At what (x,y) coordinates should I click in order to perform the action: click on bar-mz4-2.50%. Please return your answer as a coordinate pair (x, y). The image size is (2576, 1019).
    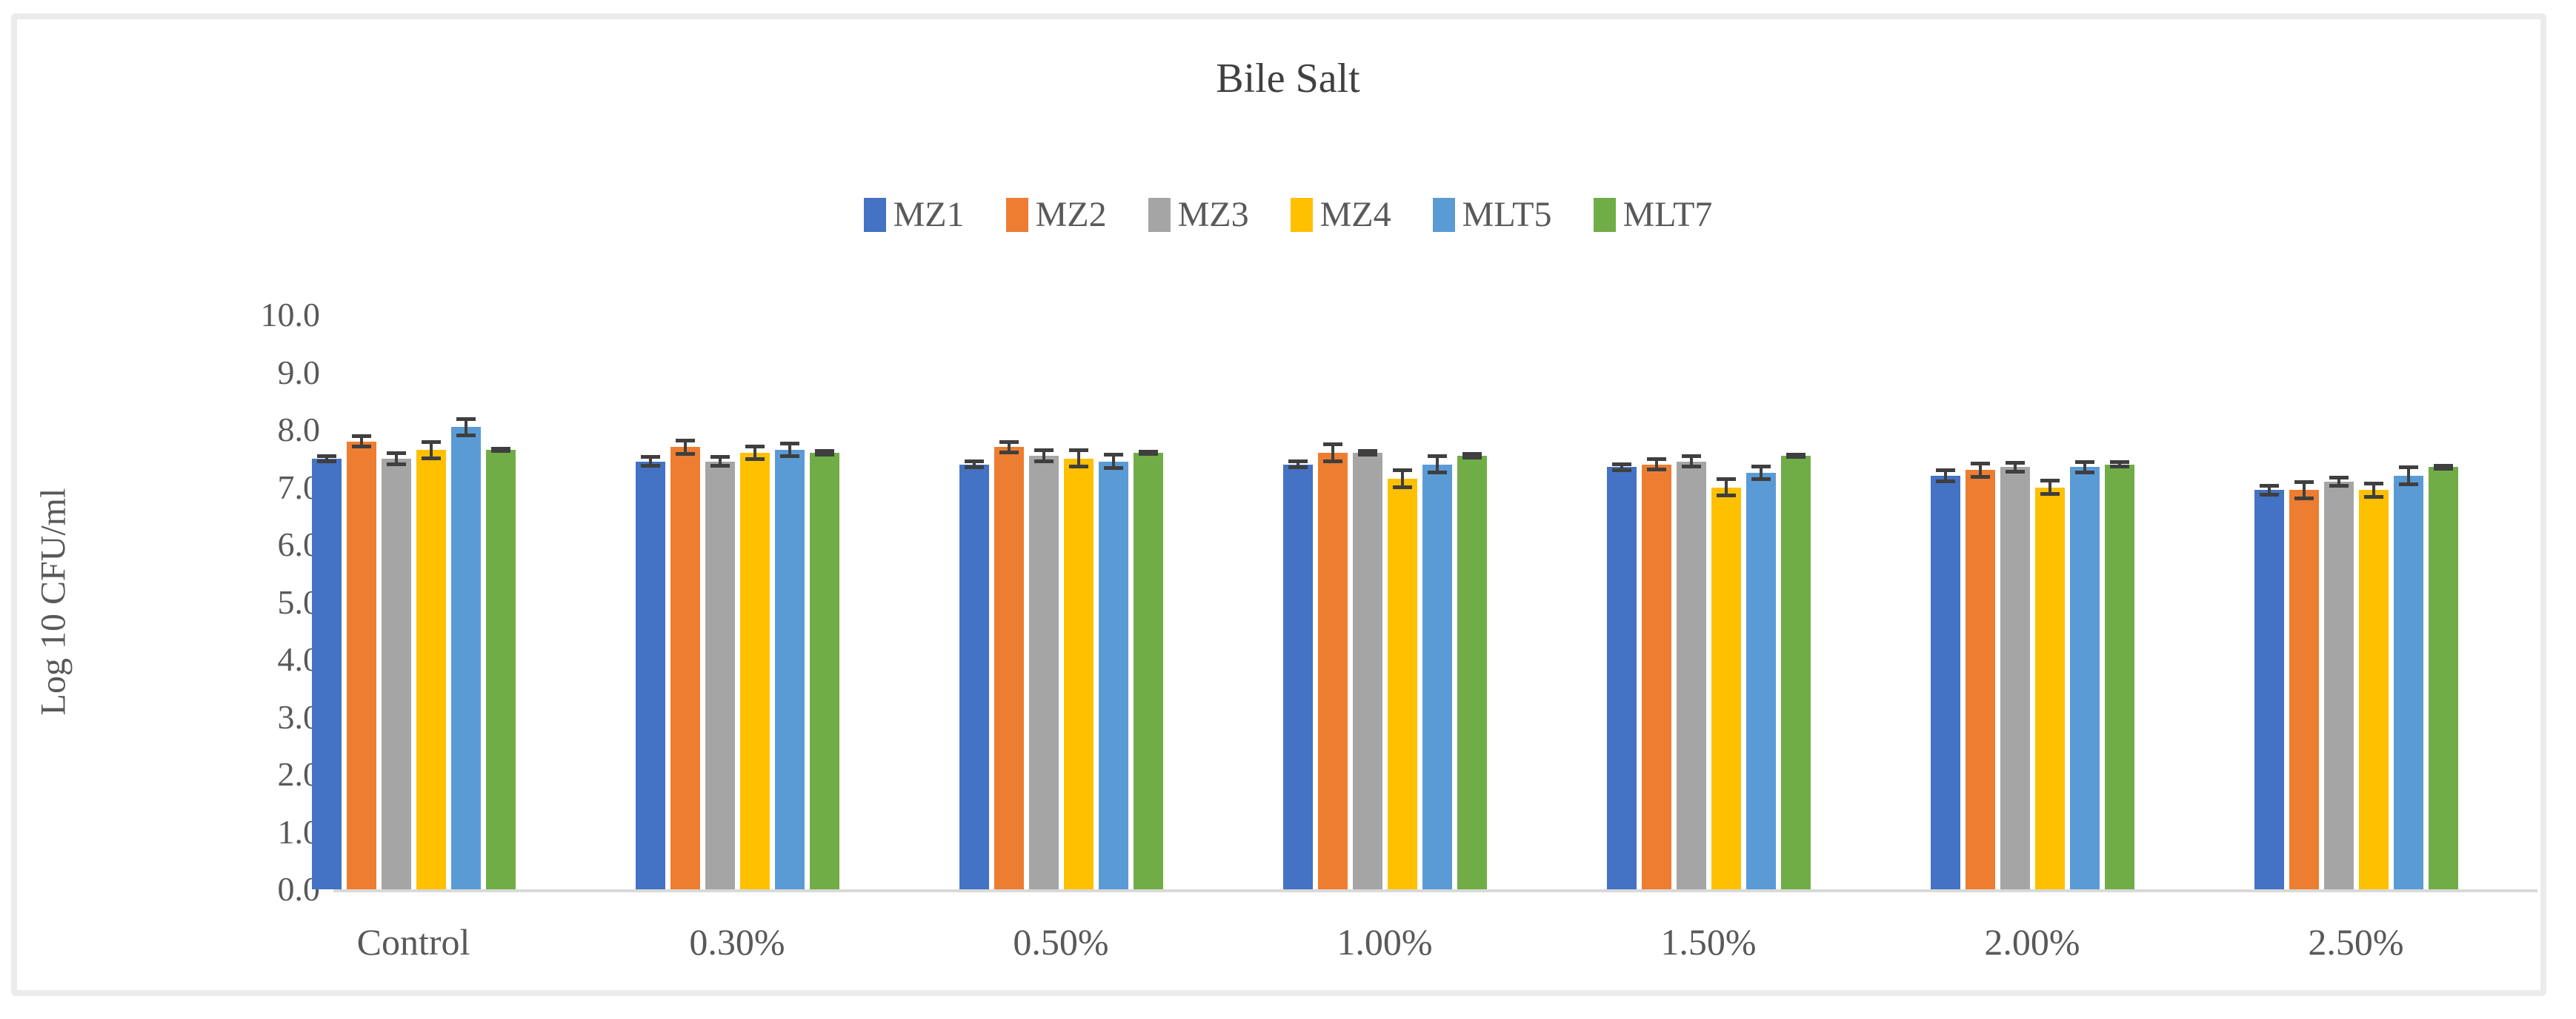
    Looking at the image, I should click on (2373, 689).